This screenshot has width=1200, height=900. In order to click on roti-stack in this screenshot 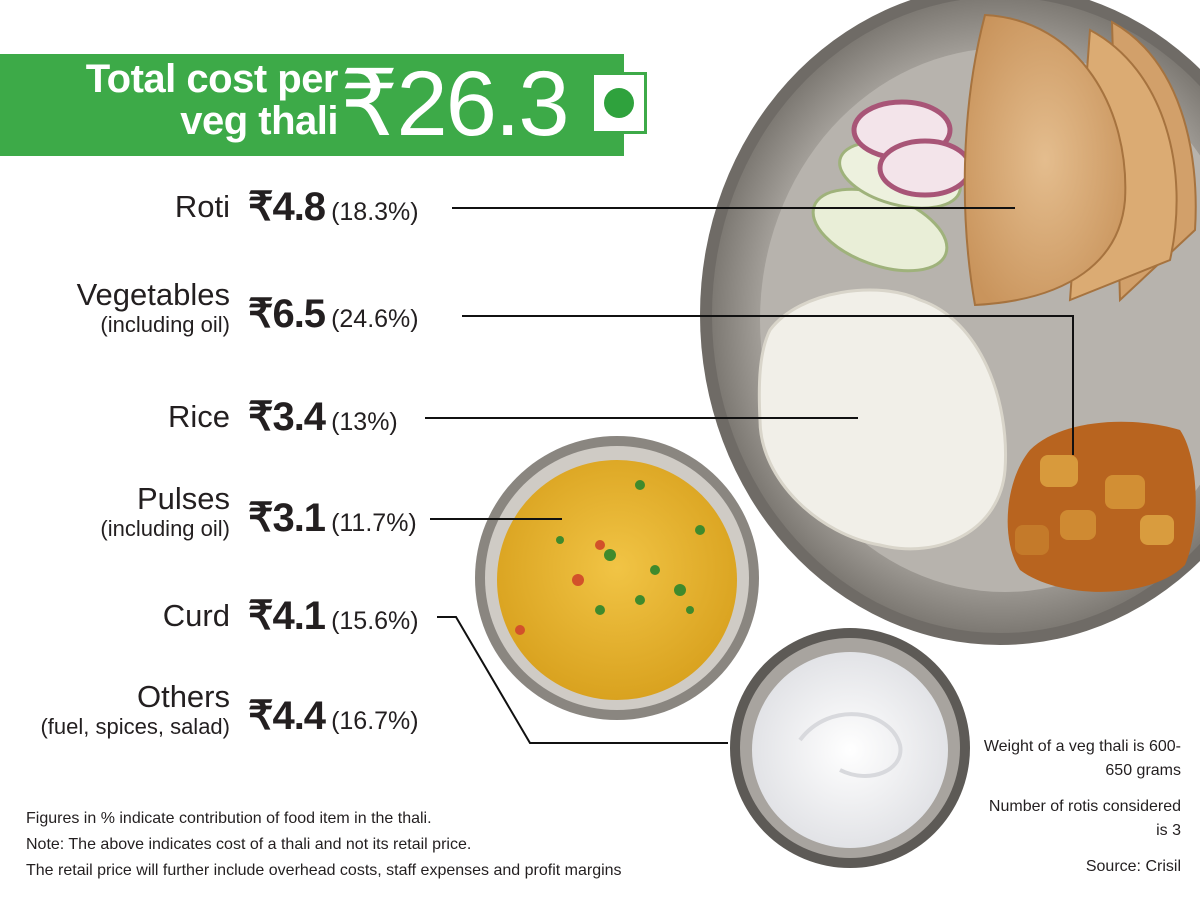, I will do `click(1080, 160)`.